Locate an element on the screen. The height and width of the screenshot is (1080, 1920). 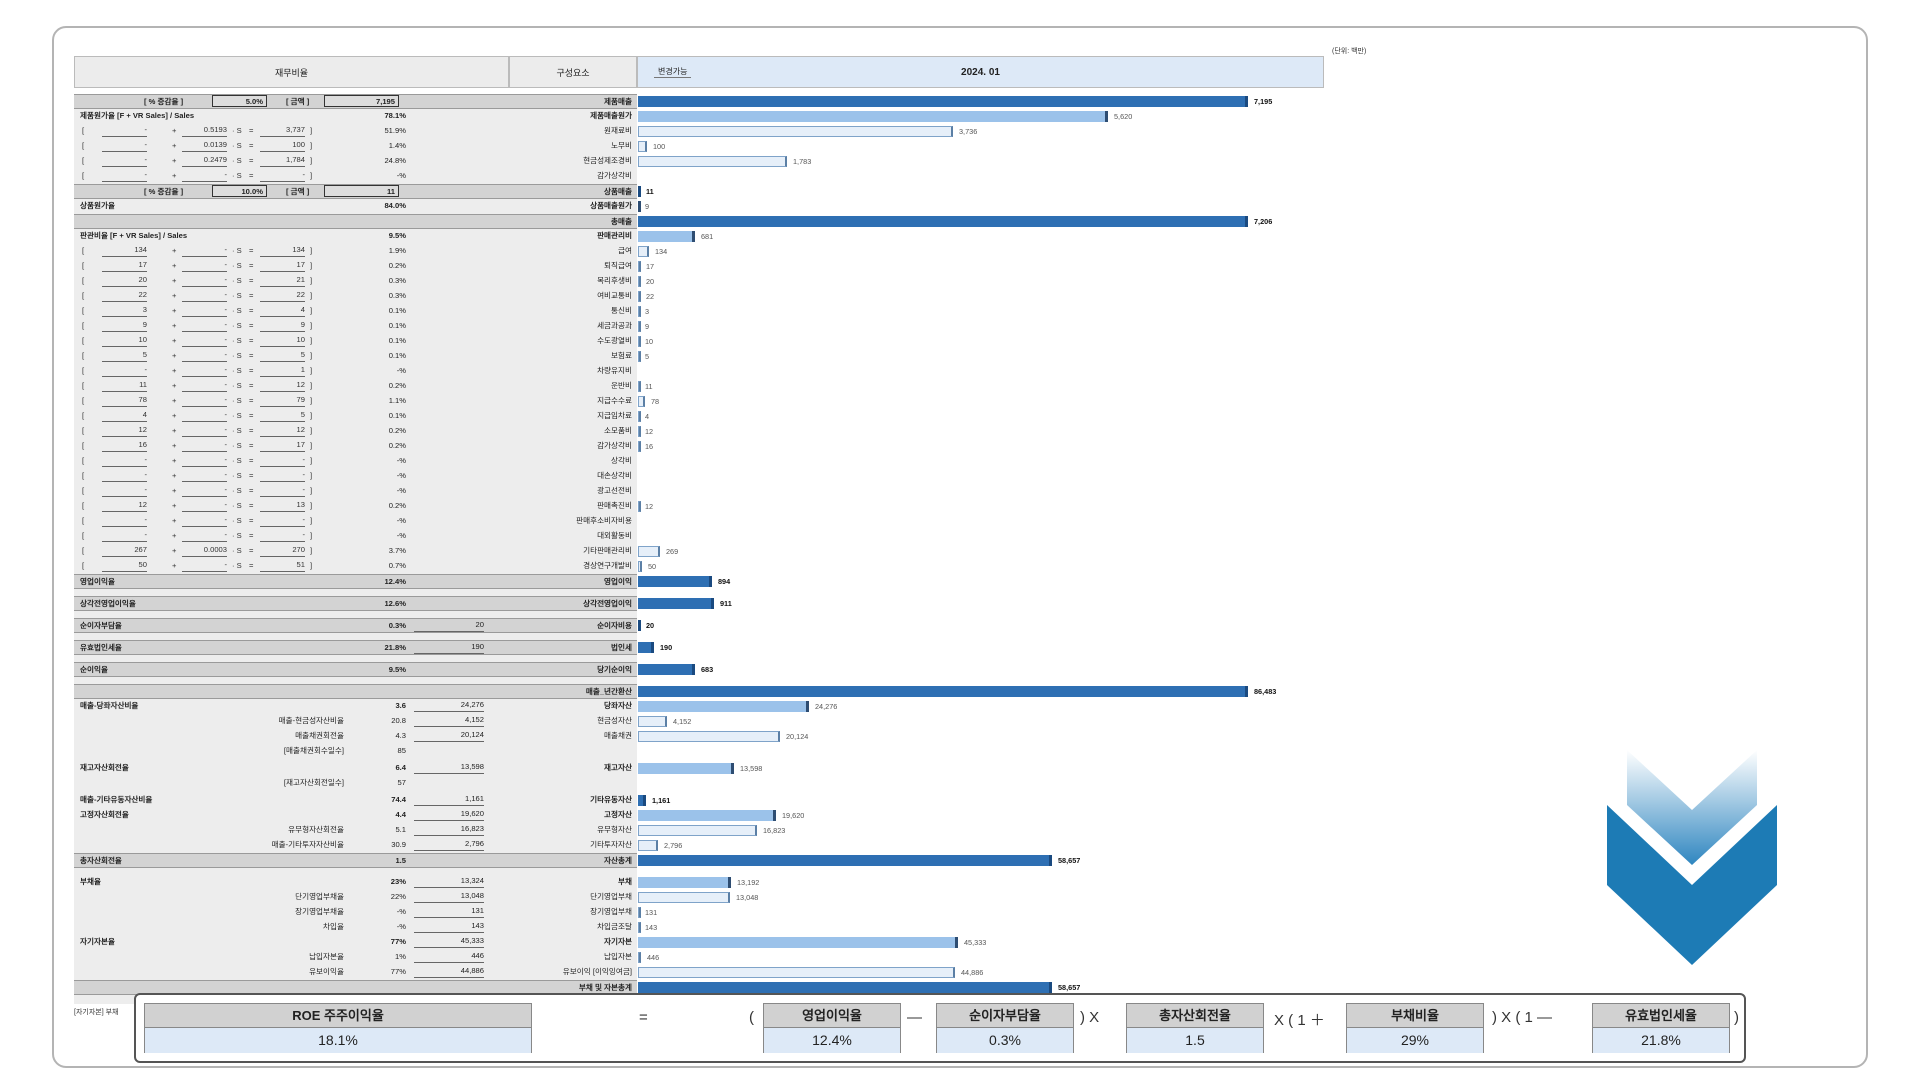
bar-value-label: 24,276 is located at coordinates (826, 706).